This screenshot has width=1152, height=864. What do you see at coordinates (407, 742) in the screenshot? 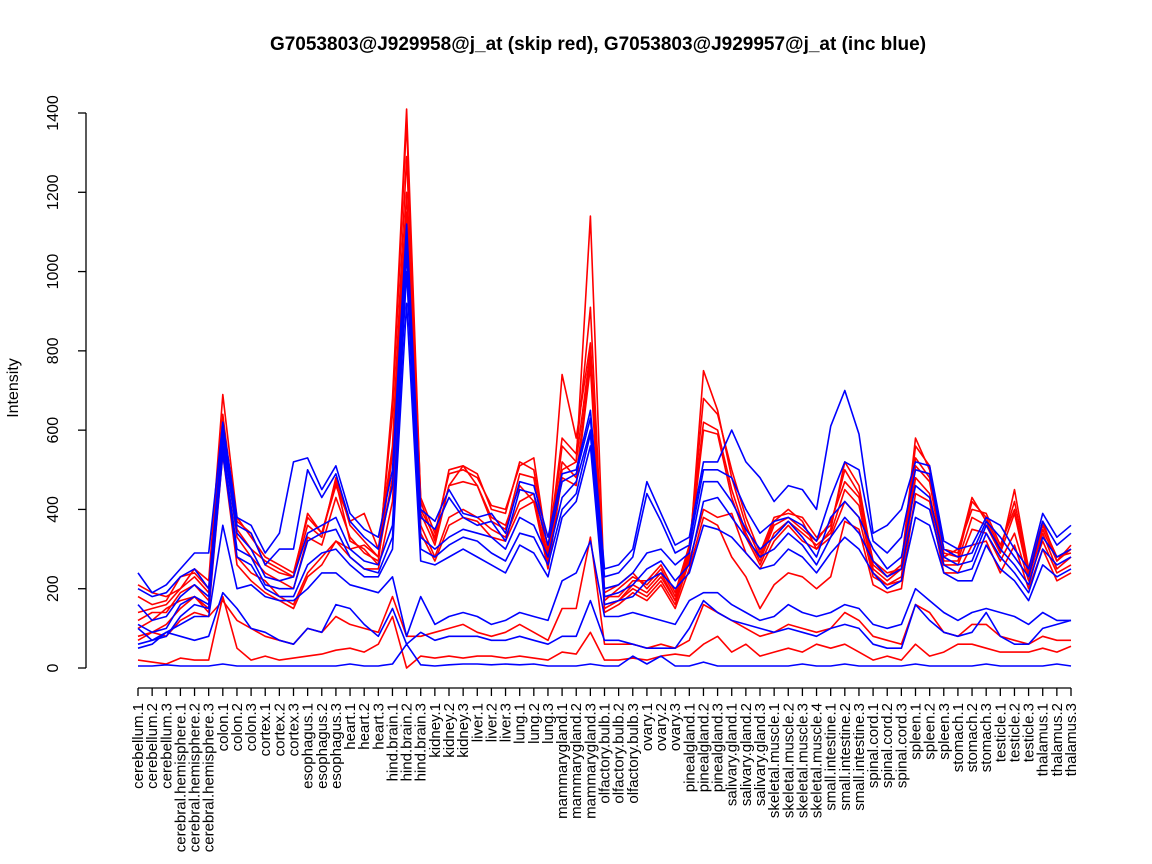
I see `x-tick-label: hind.brain.2` at bounding box center [407, 742].